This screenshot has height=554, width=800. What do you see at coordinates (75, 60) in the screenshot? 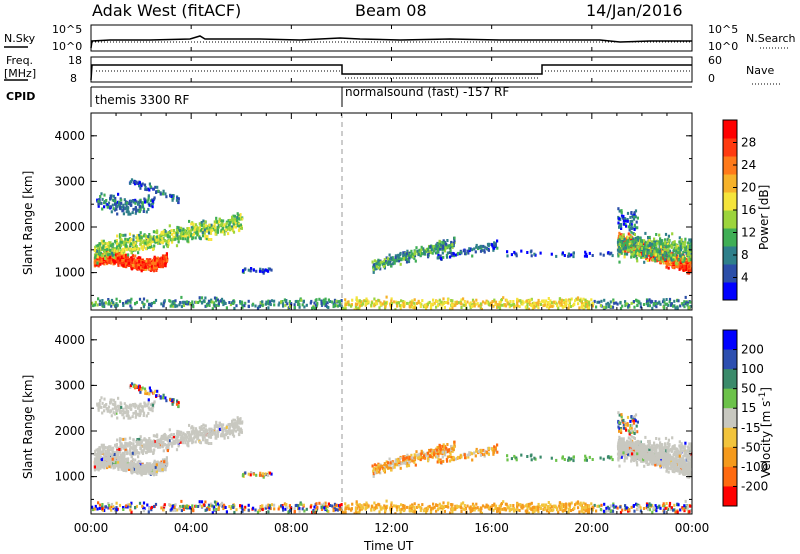
I see `freq-left-tick-high: 18` at bounding box center [75, 60].